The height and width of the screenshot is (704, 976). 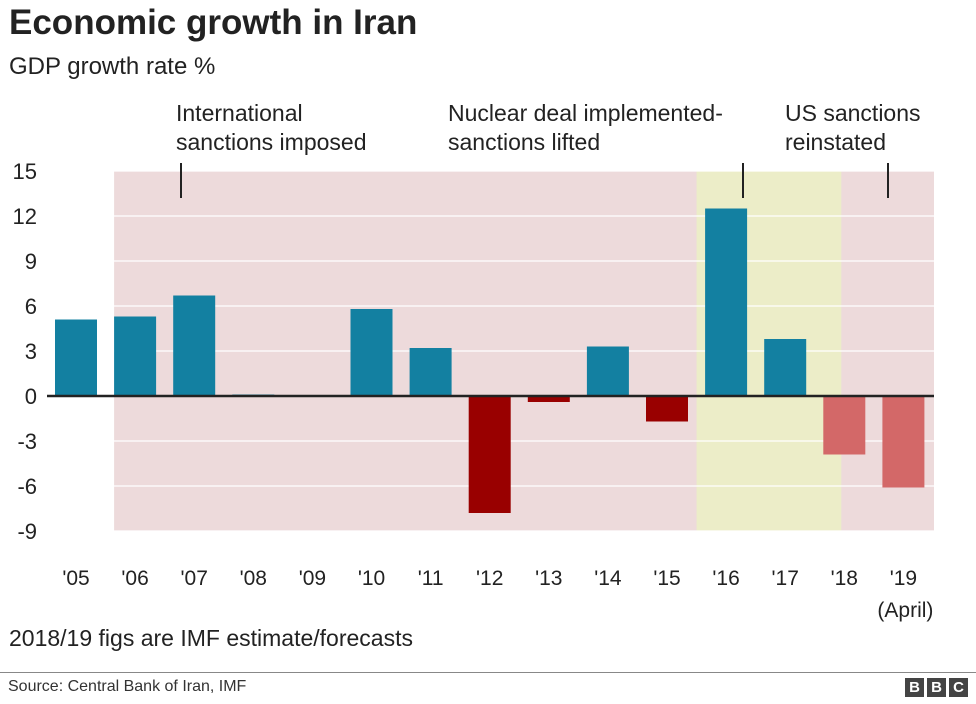 I want to click on footer-divider, so click(x=488, y=672).